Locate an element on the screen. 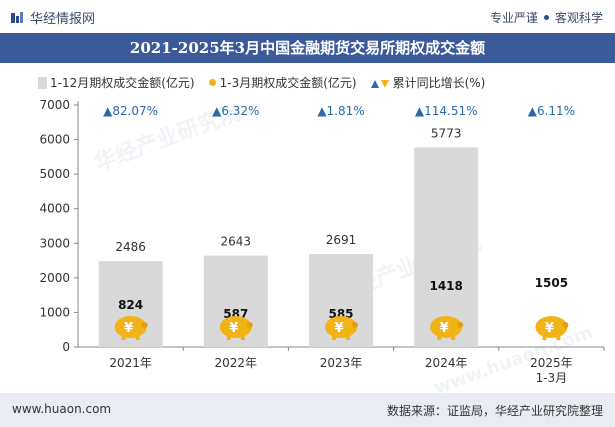 The width and height of the screenshot is (615, 427). legend: 1-12月期权成交金额(亿元) 1-3月期权成交金额(亿元) 累计同比增长(%) is located at coordinates (268, 82).